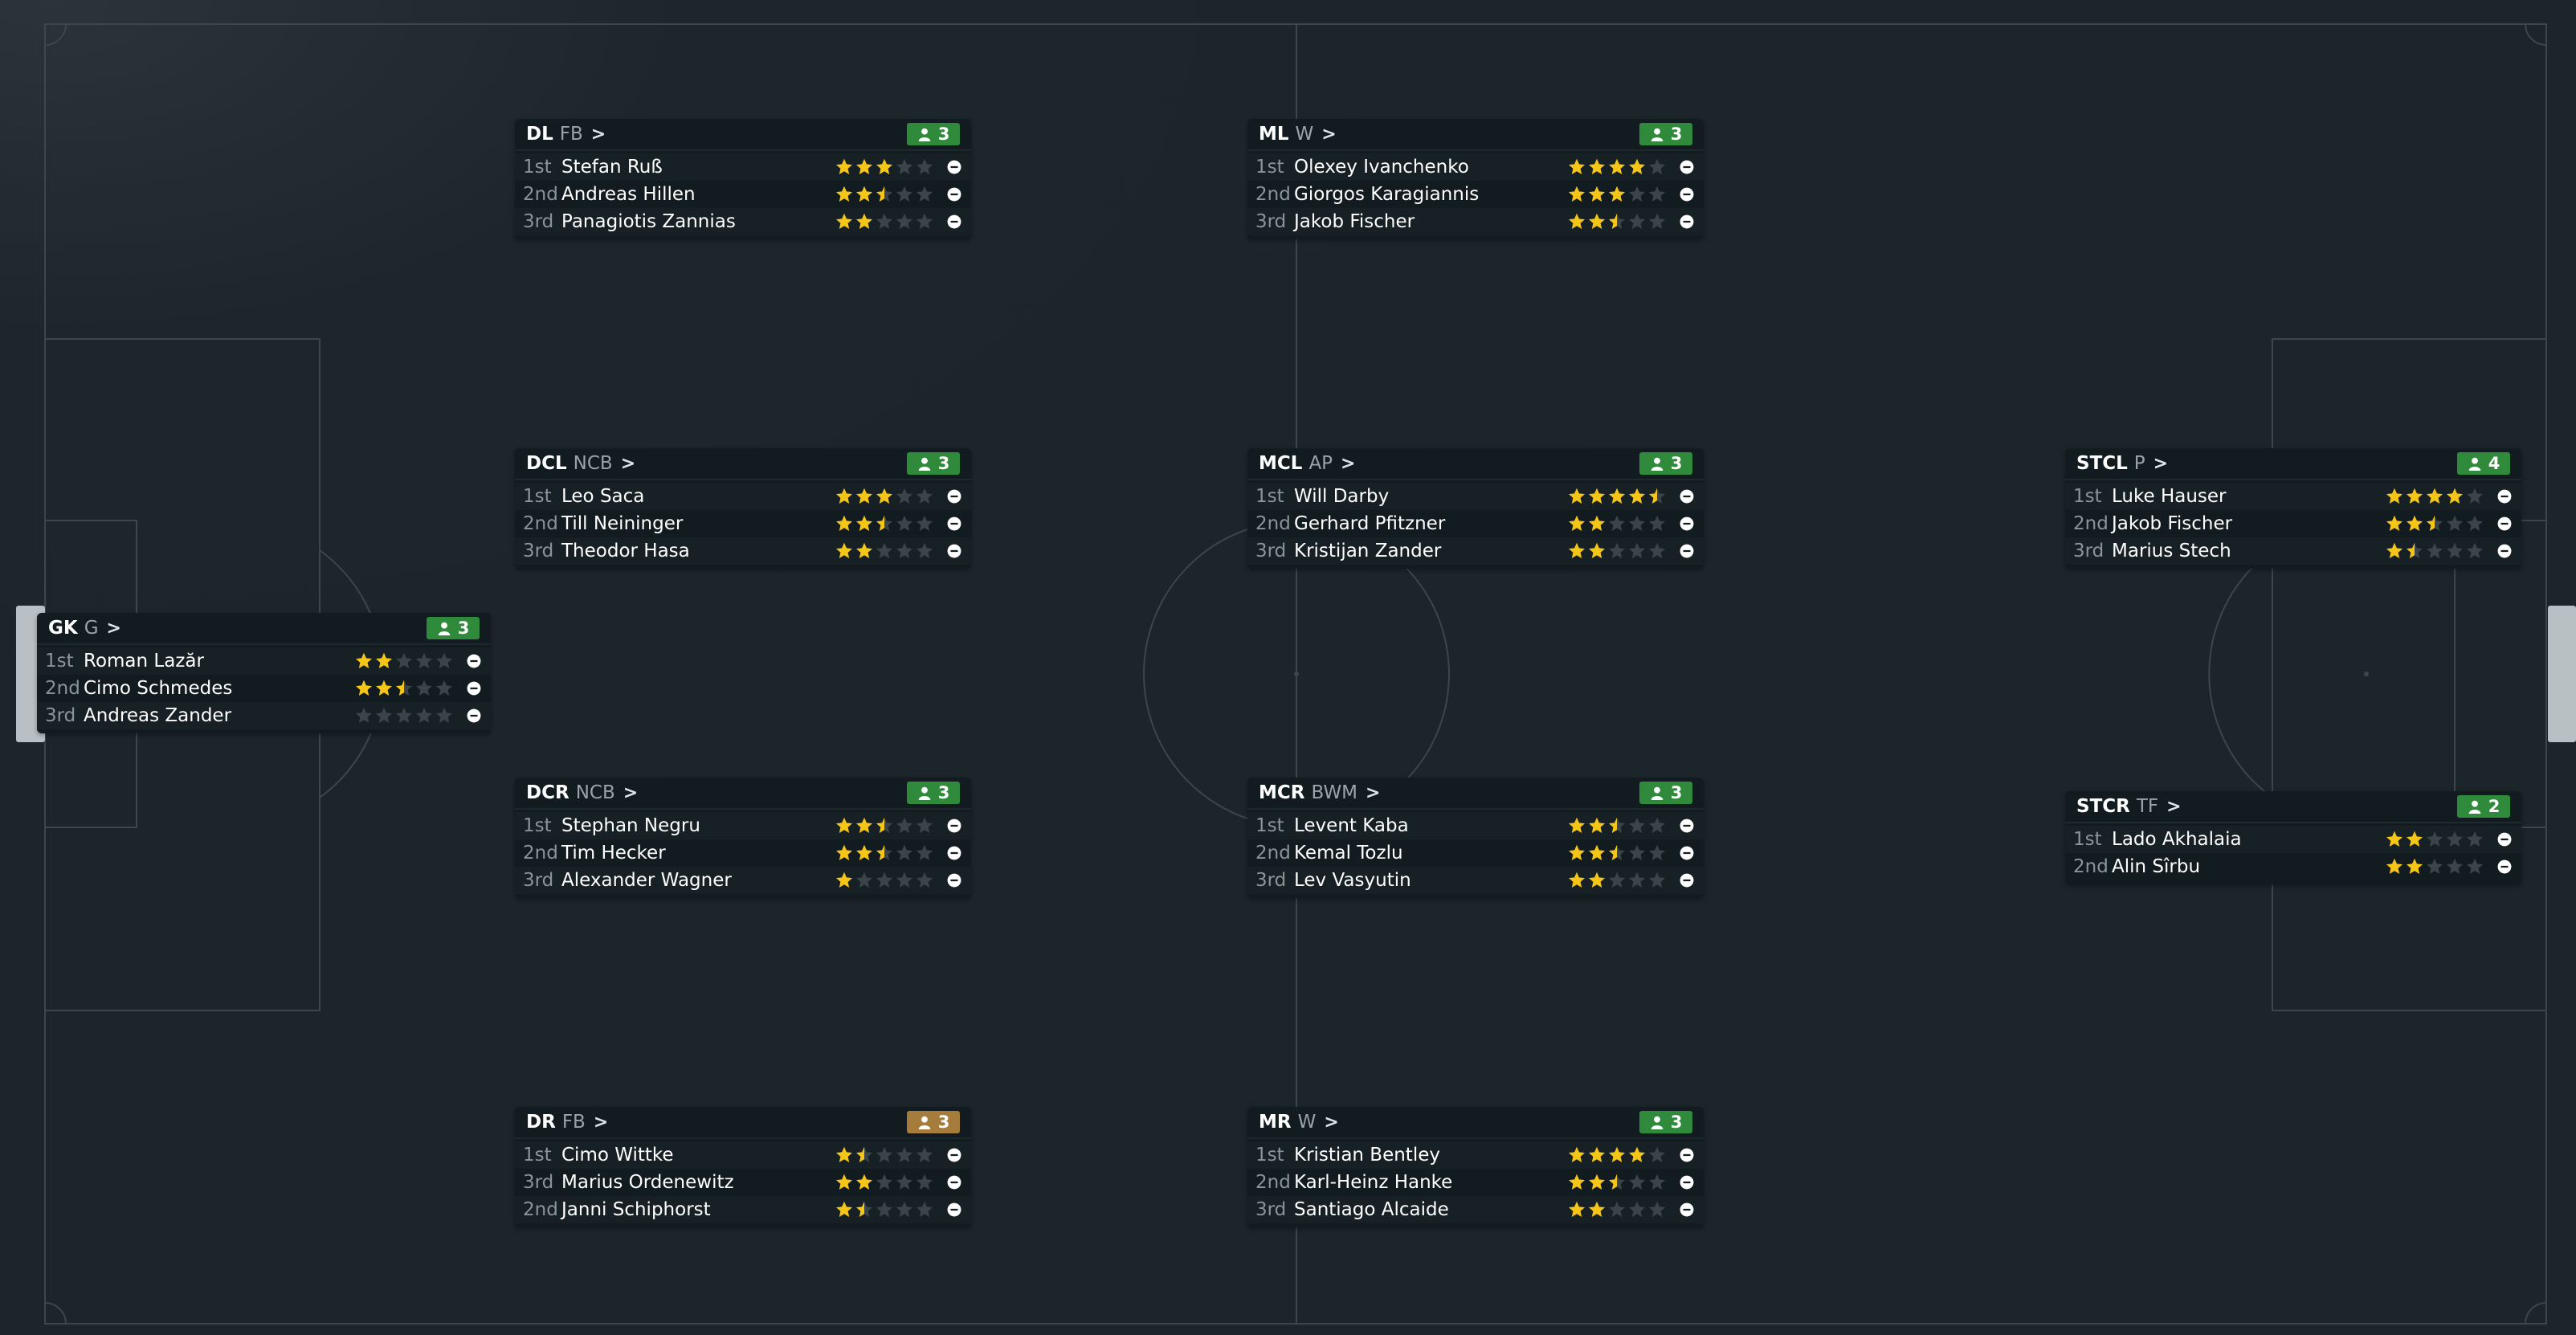  I want to click on position-code: DCR, so click(547, 792).